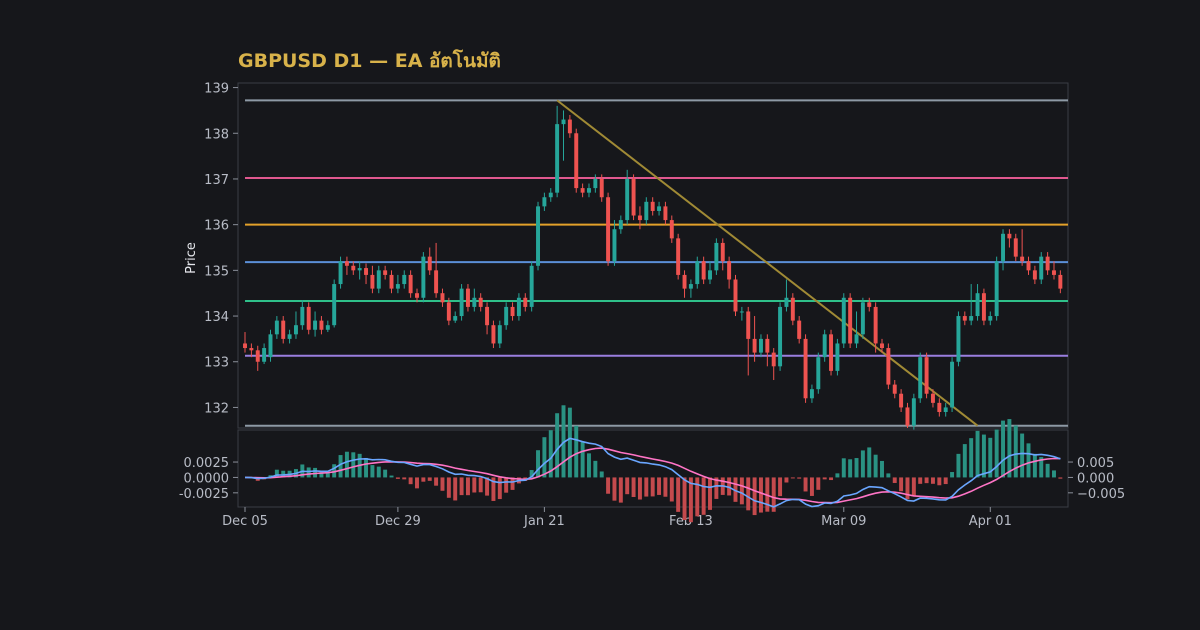 The height and width of the screenshot is (630, 1200). I want to click on macd-plot-frame, so click(653, 468).